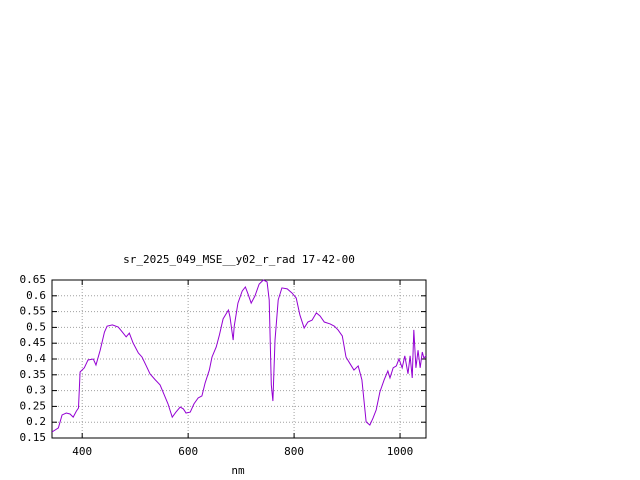 Image resolution: width=640 pixels, height=480 pixels. I want to click on x-tick-label: 400, so click(82, 451).